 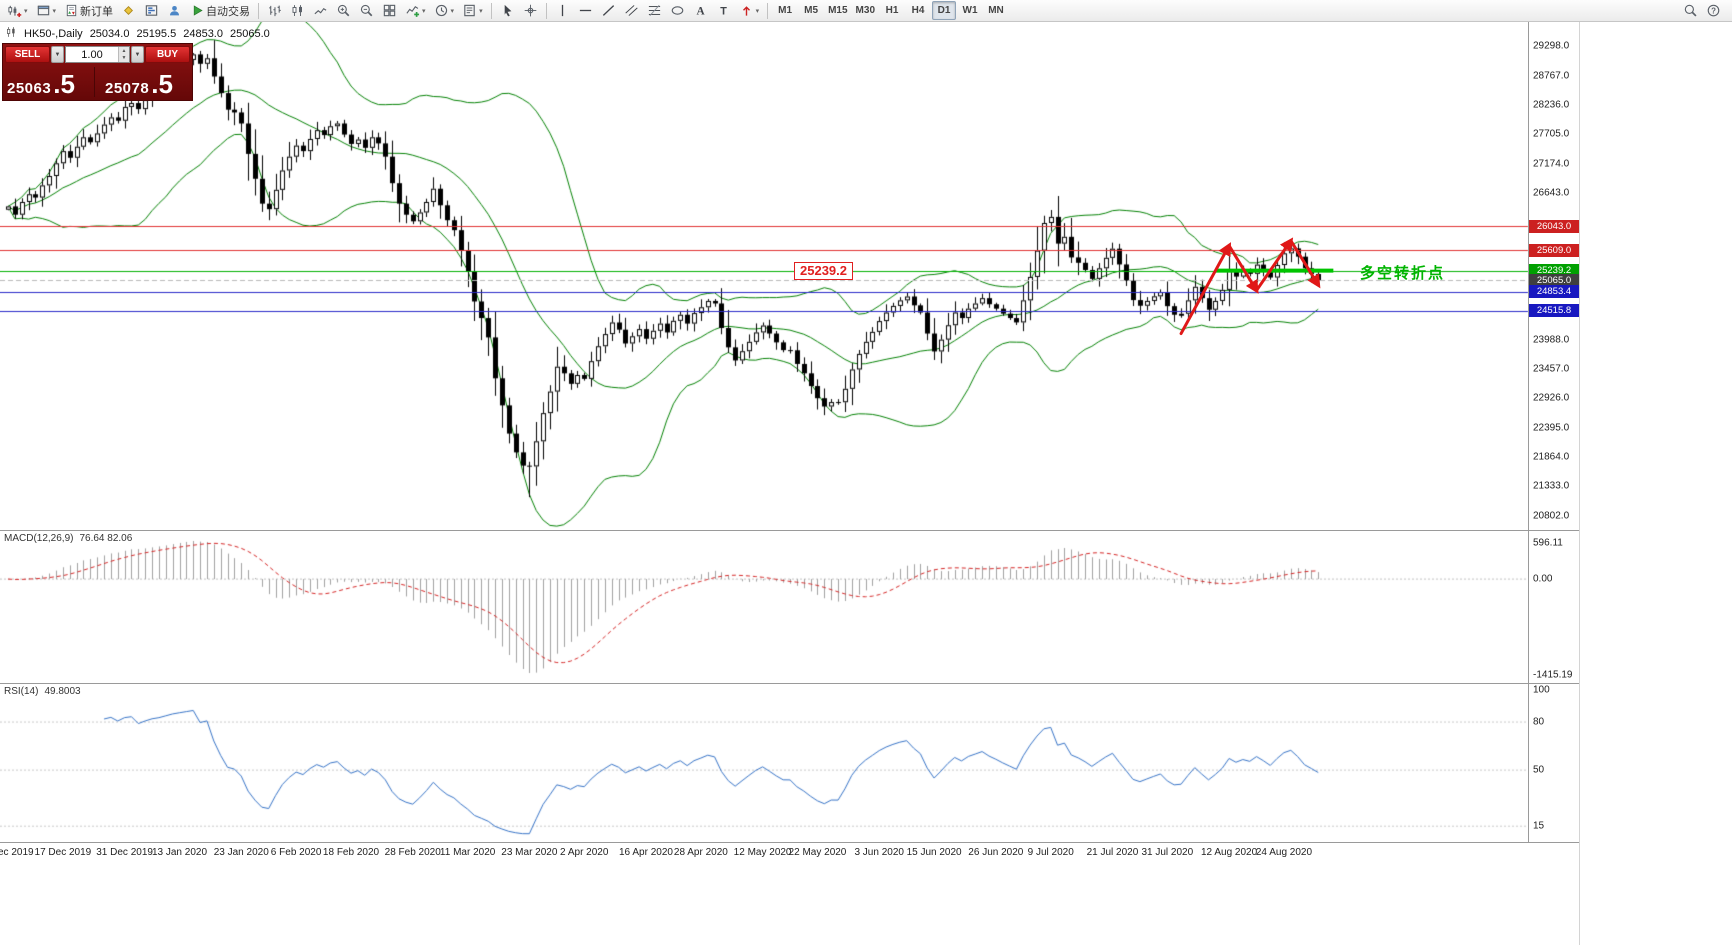 I want to click on vertical-line-button, so click(x=562, y=10).